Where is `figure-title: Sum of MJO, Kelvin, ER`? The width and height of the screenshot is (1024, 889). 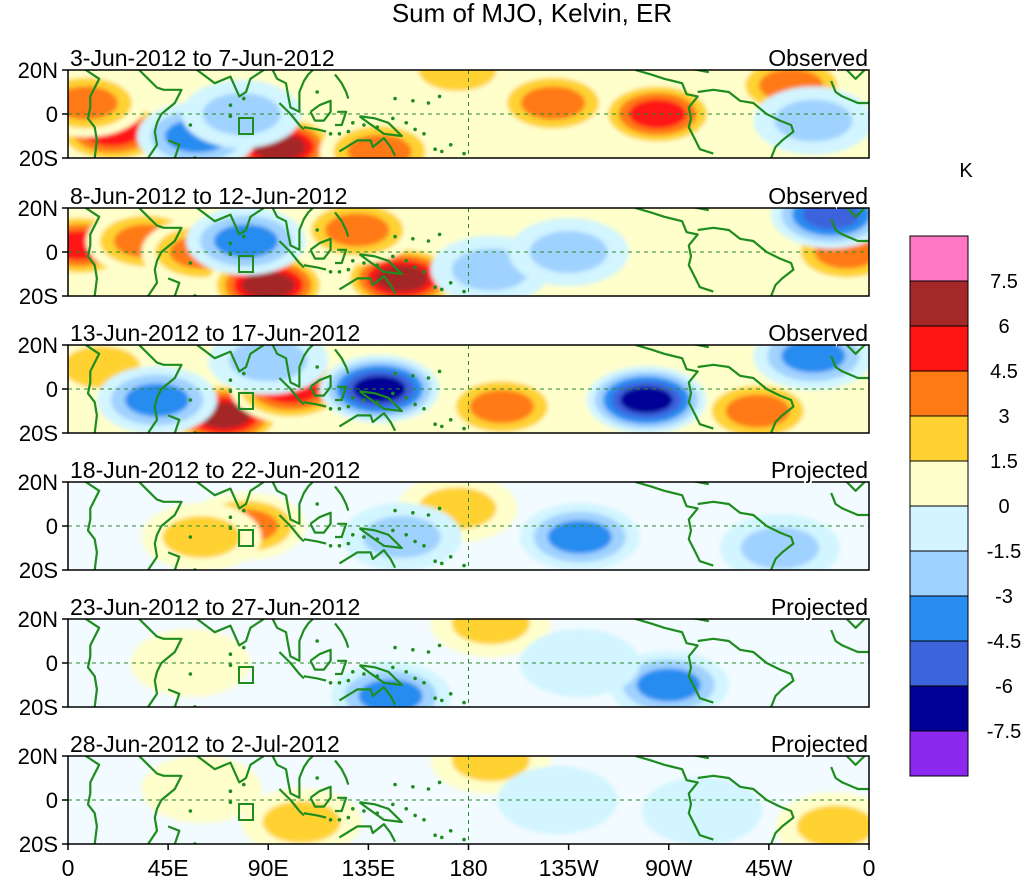 figure-title: Sum of MJO, Kelvin, ER is located at coordinates (532, 14).